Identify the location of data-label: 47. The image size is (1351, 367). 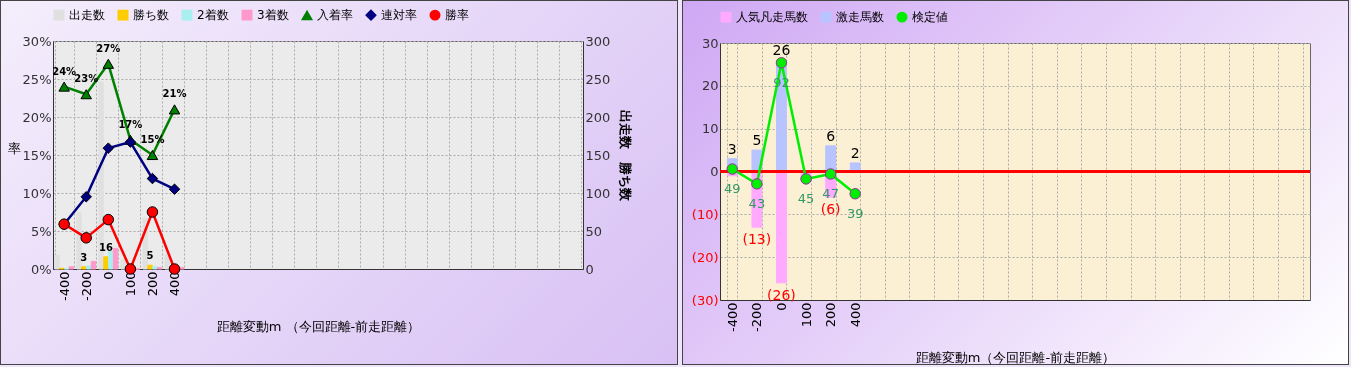
(830, 193).